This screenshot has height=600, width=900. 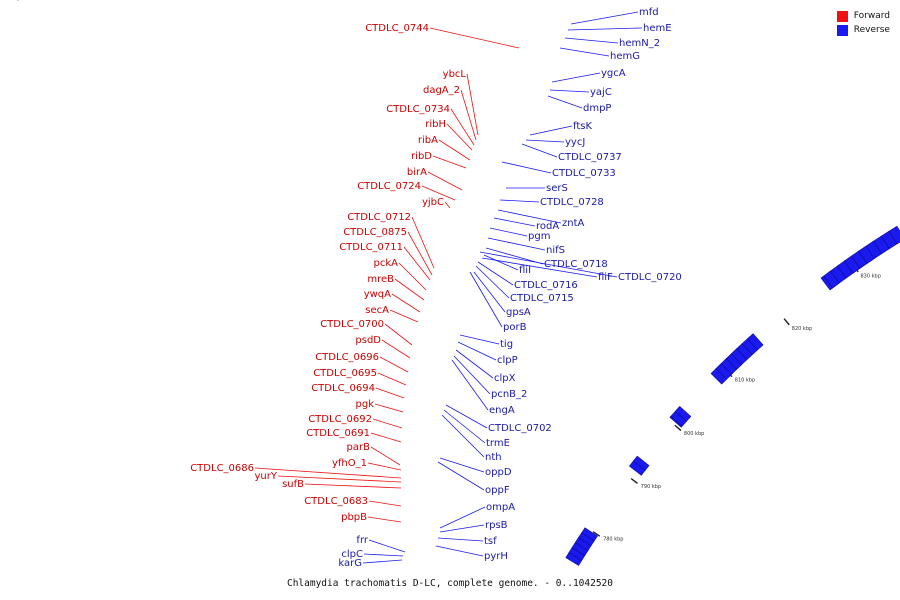 I want to click on reverse-gene-label: dmpP, so click(x=597, y=108).